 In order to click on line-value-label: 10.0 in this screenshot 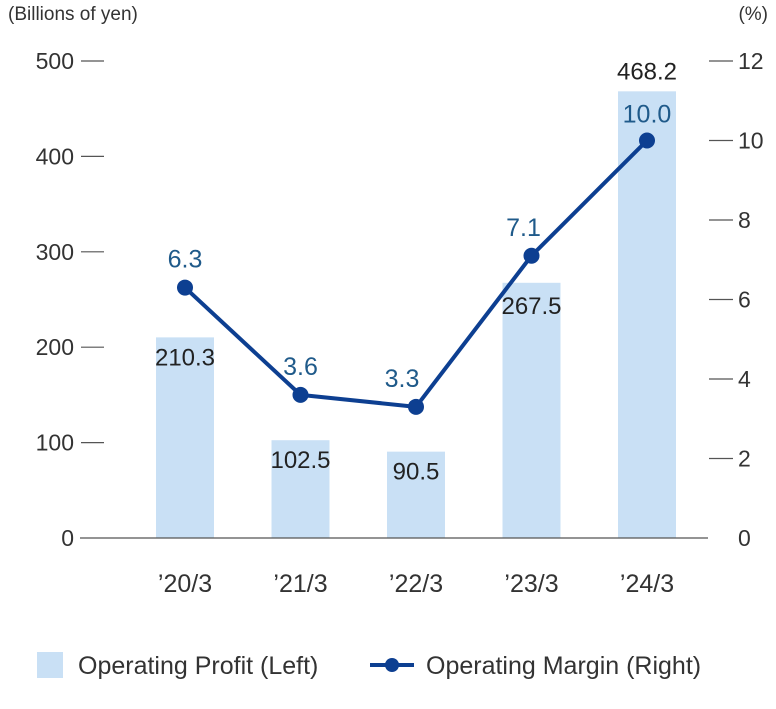, I will do `click(647, 115)`.